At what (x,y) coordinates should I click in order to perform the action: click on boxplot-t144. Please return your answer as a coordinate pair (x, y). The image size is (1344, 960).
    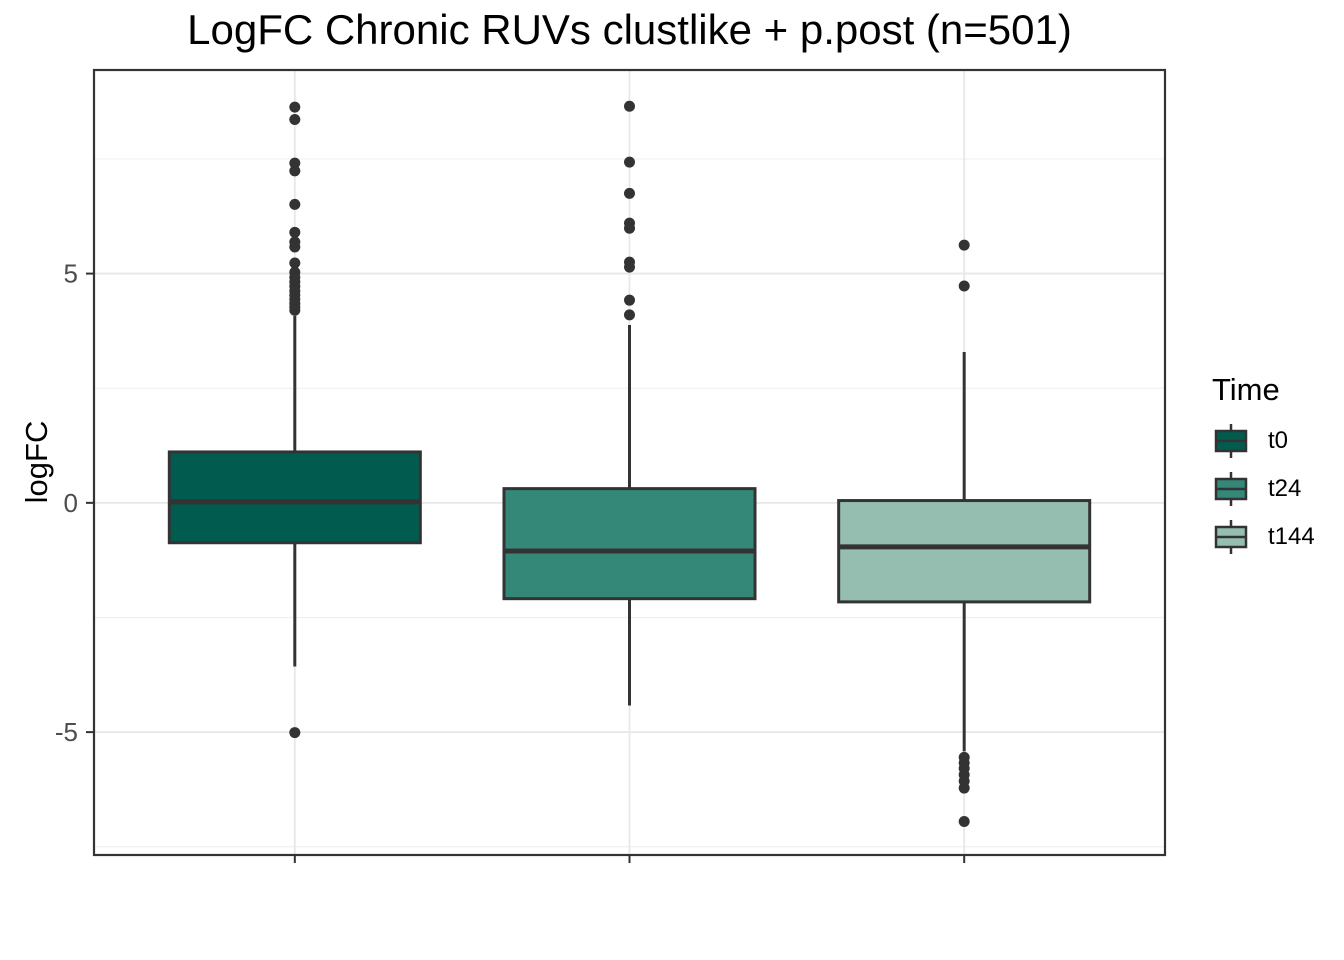
    Looking at the image, I should click on (964, 533).